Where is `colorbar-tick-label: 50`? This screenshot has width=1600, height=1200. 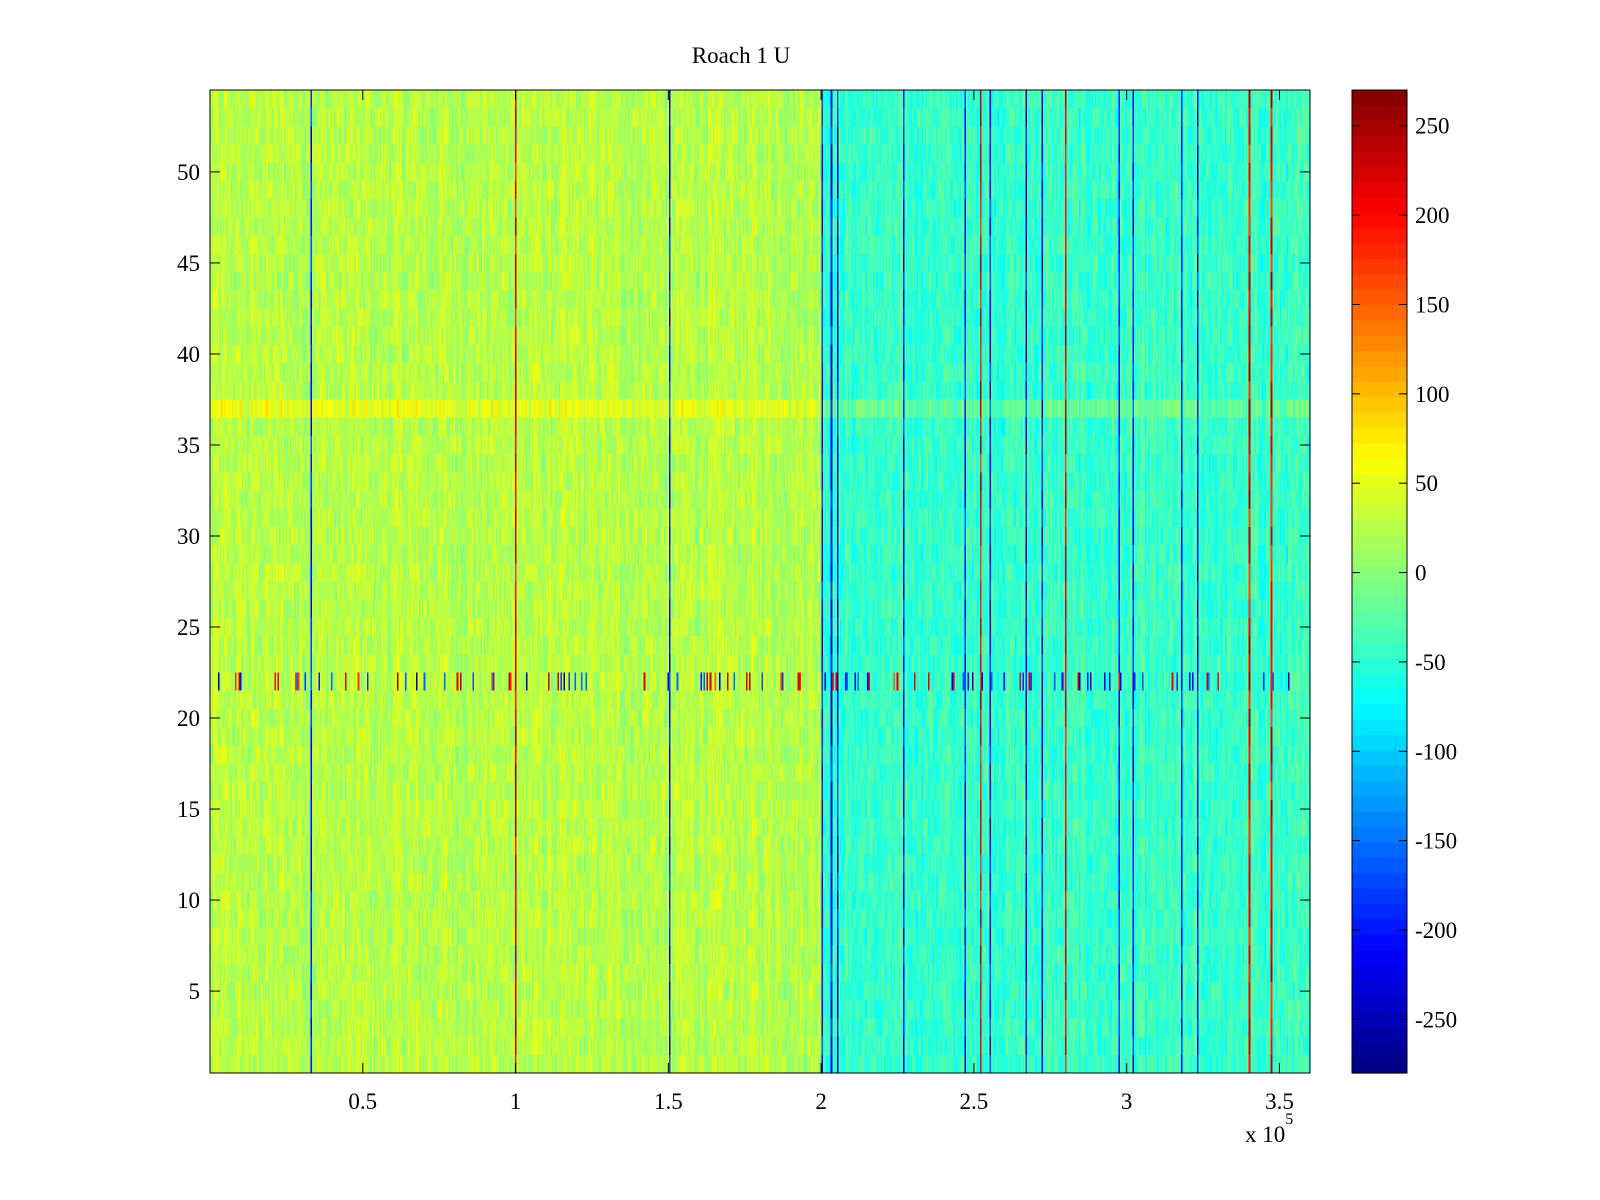 colorbar-tick-label: 50 is located at coordinates (1426, 483).